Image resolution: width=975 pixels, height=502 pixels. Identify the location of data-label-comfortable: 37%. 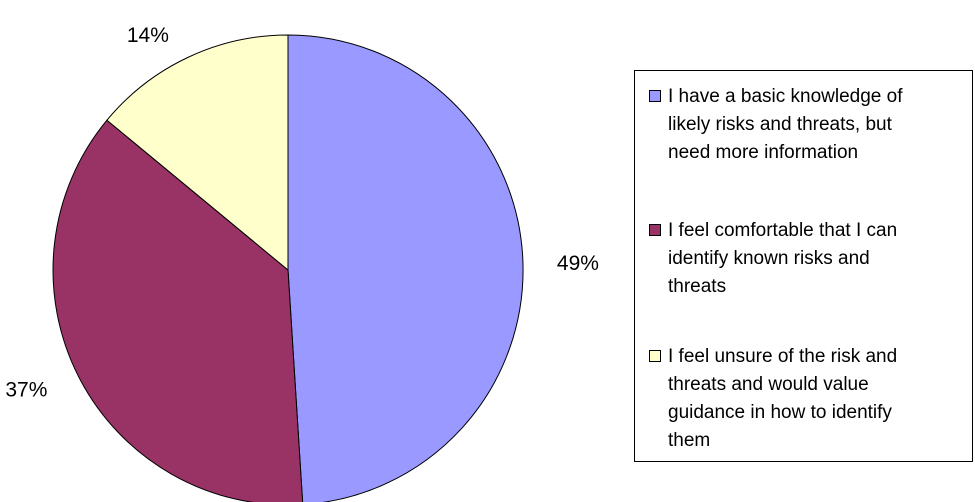
(26, 390).